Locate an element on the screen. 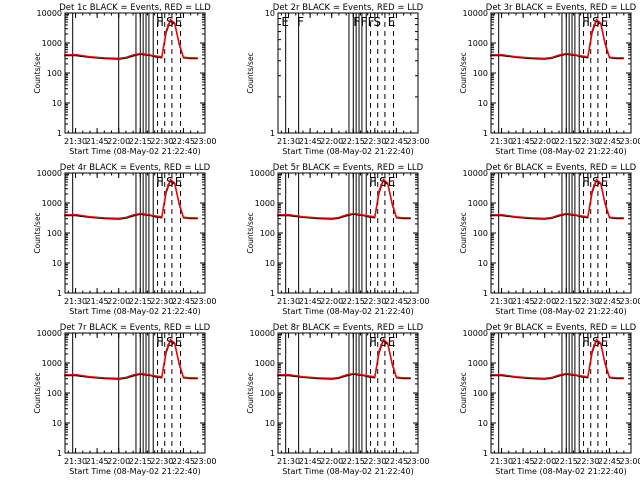  panel-title: Det 2r BLACK = Events, RED = LLD is located at coordinates (348, 8).